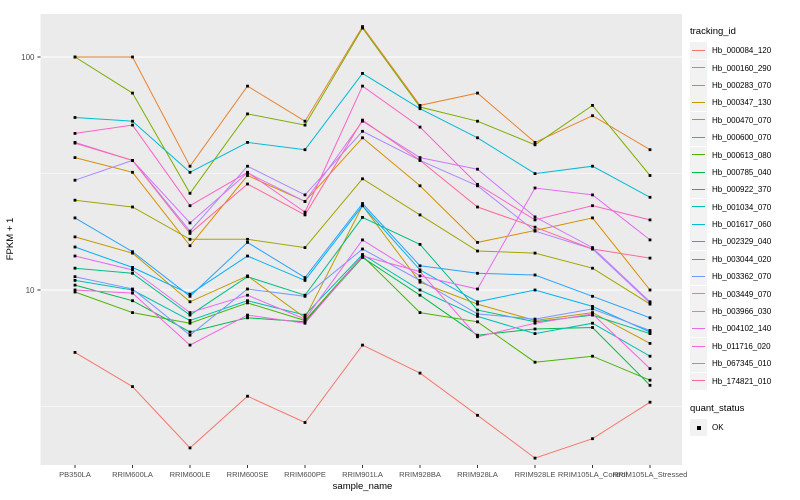 The image size is (800, 500). I want to click on legend-item-Hb_000922_370: Hb_000922_370, so click(744, 190).